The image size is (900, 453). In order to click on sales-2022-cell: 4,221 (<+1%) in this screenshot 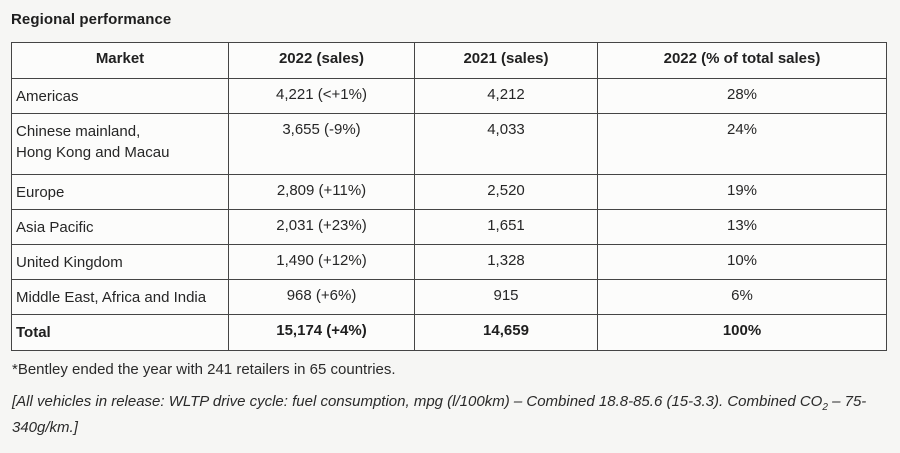, I will do `click(321, 96)`.